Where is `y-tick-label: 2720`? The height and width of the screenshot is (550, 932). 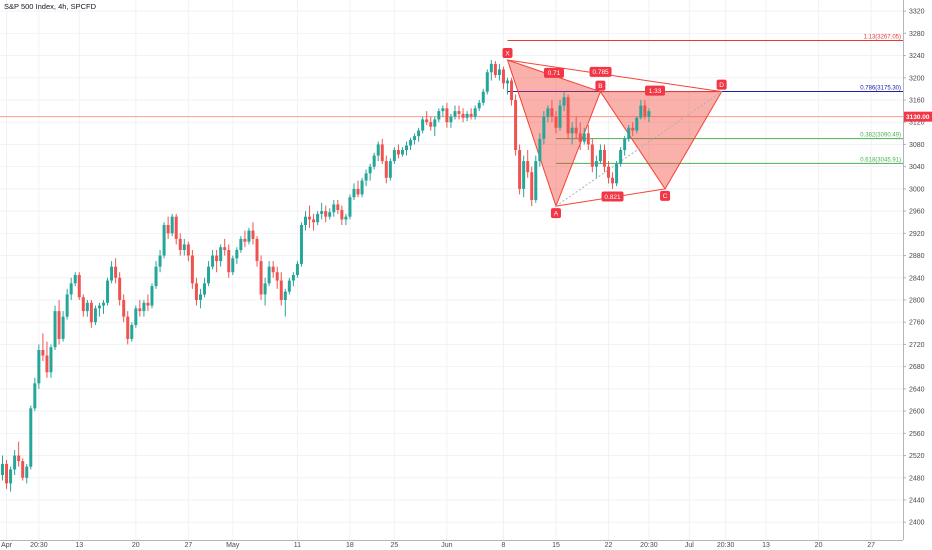
y-tick-label: 2720 is located at coordinates (917, 345).